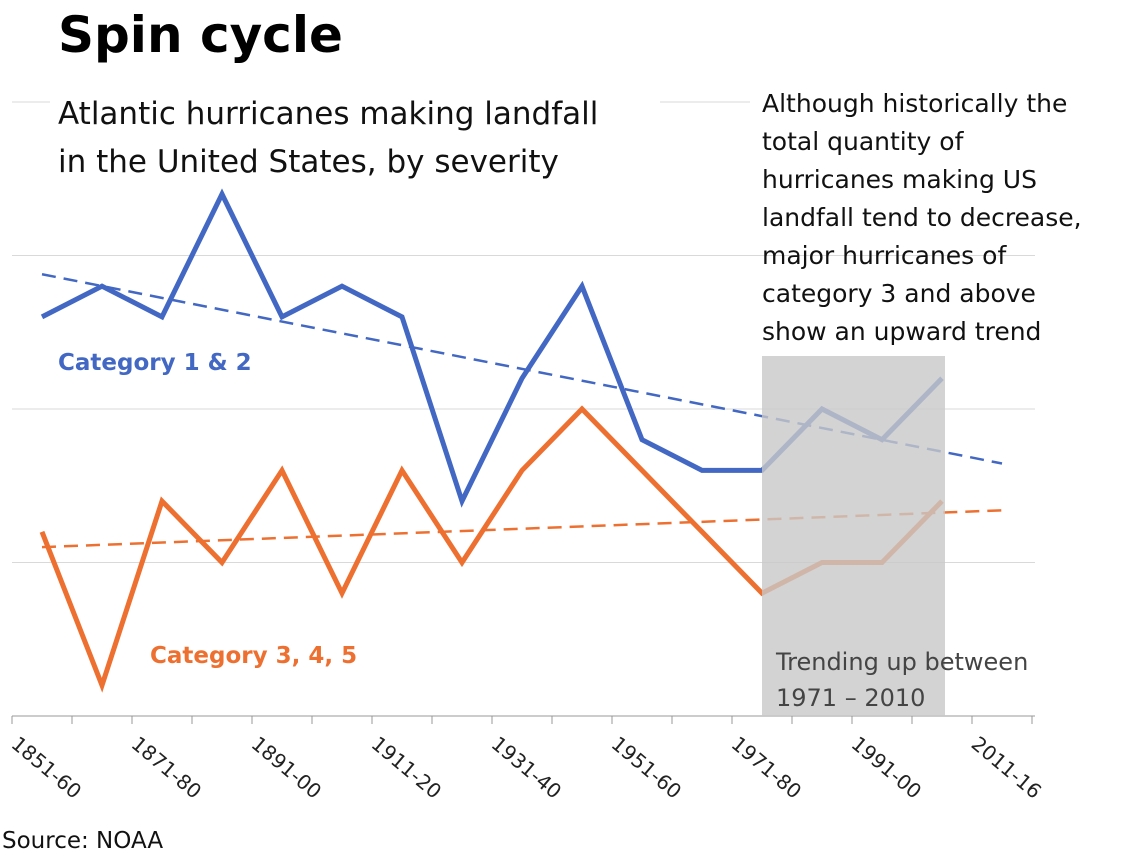 The width and height of the screenshot is (1137, 861). I want to click on annotation-line: category 3 and above, so click(899, 293).